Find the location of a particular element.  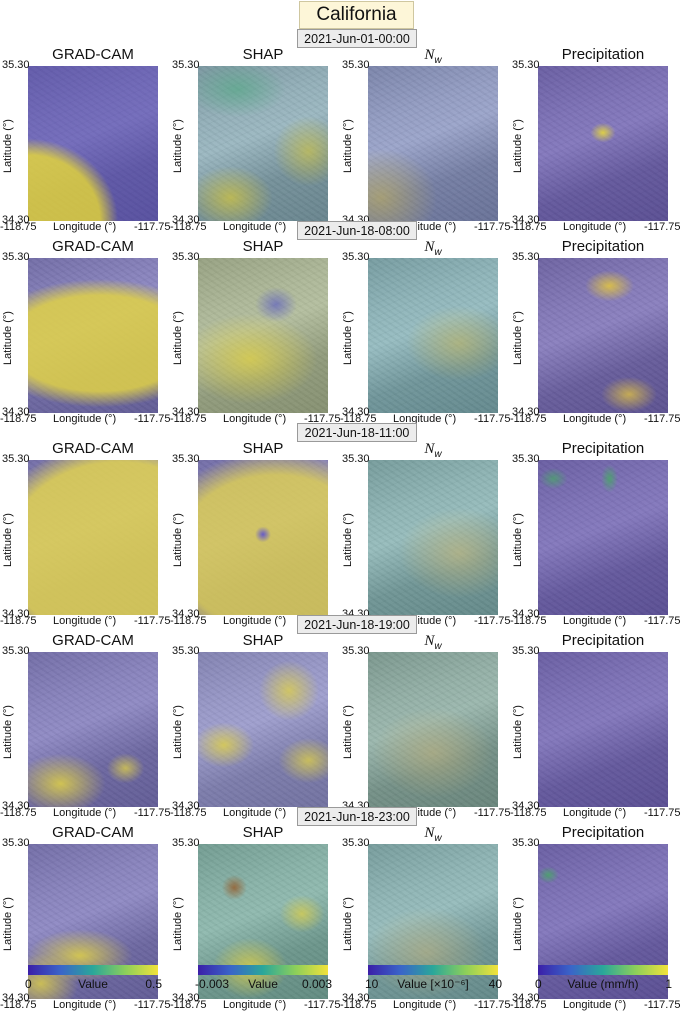

colorbar-min: 0 is located at coordinates (538, 984).